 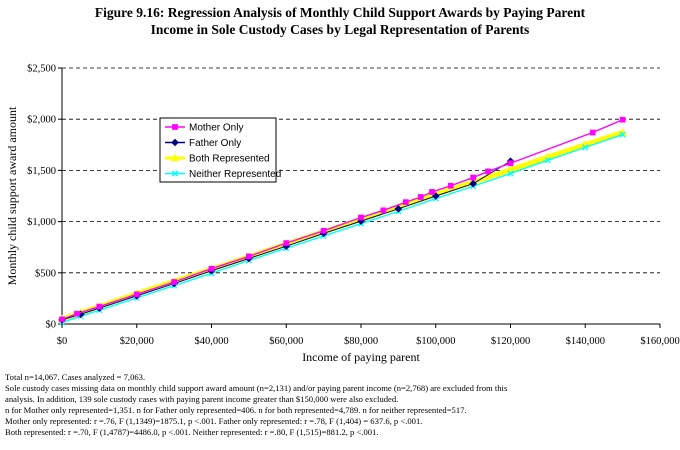 What do you see at coordinates (41, 120) in the screenshot?
I see `y-tick-label: $2,000` at bounding box center [41, 120].